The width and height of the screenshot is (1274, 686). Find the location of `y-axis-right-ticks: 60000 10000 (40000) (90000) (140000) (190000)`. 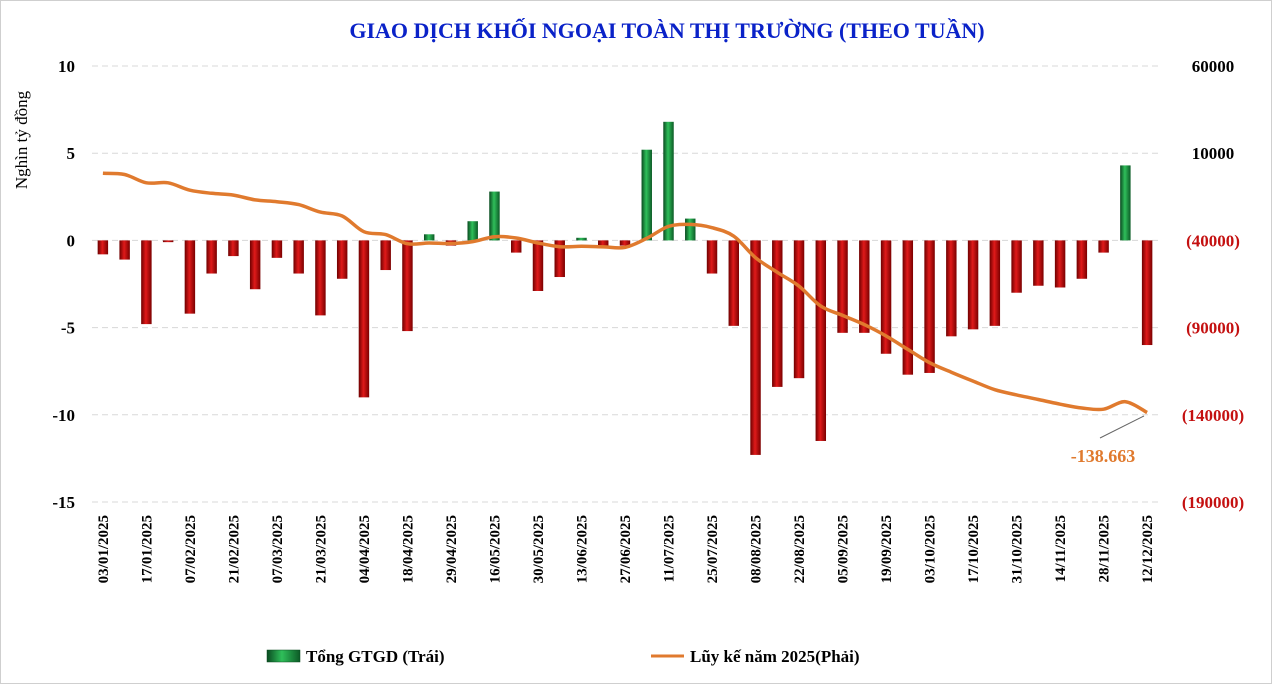

y-axis-right-ticks: 60000 10000 (40000) (90000) (140000) (190000) is located at coordinates (1213, 284).